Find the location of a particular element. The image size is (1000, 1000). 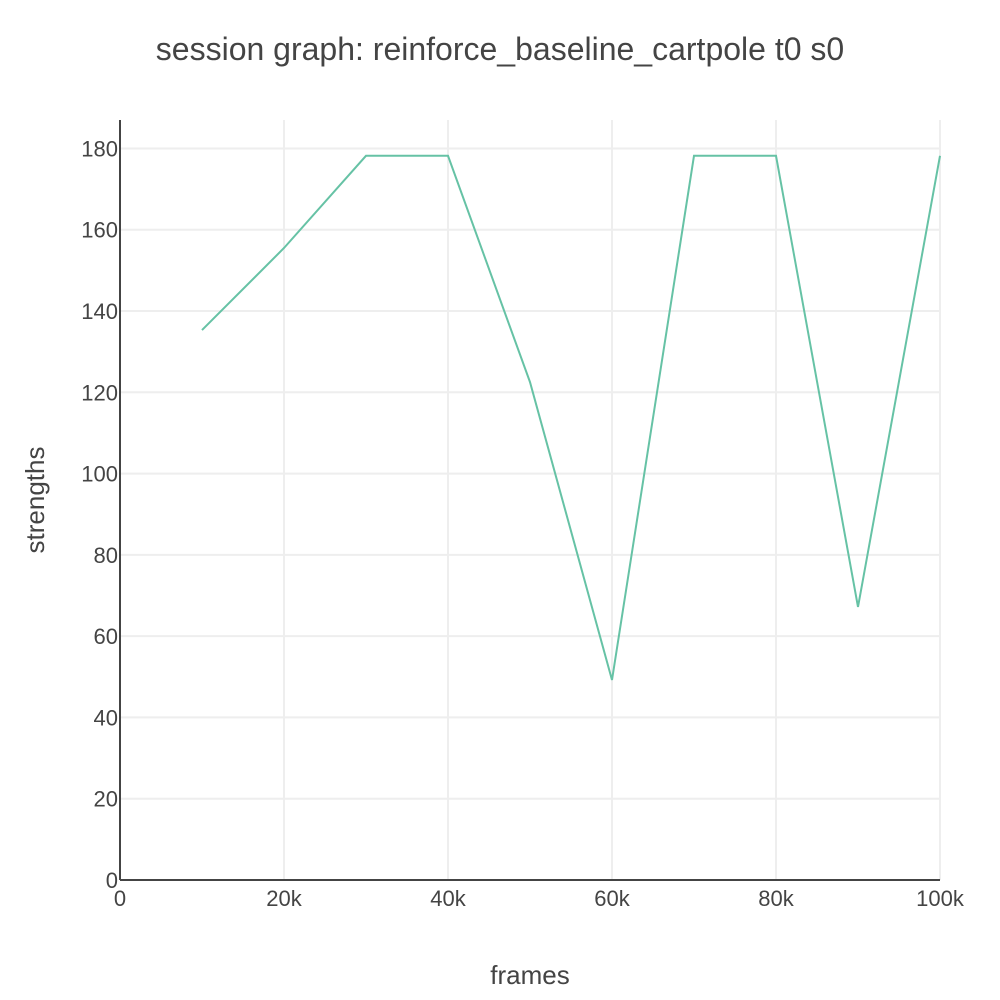

y-tick-label: 180 is located at coordinates (99, 148).